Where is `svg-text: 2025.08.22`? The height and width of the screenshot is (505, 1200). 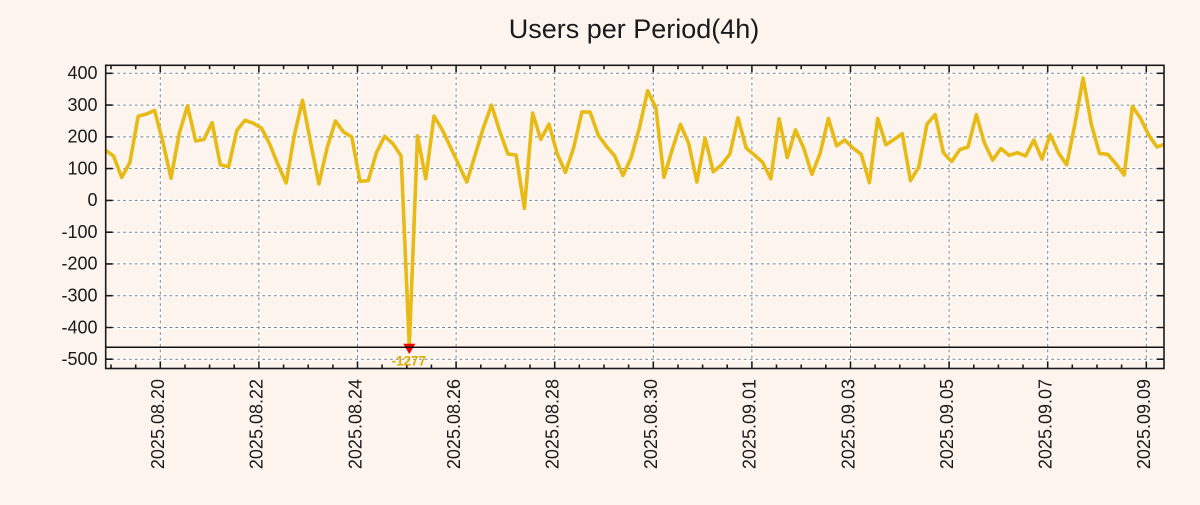
svg-text: 2025.08.22 is located at coordinates (257, 424).